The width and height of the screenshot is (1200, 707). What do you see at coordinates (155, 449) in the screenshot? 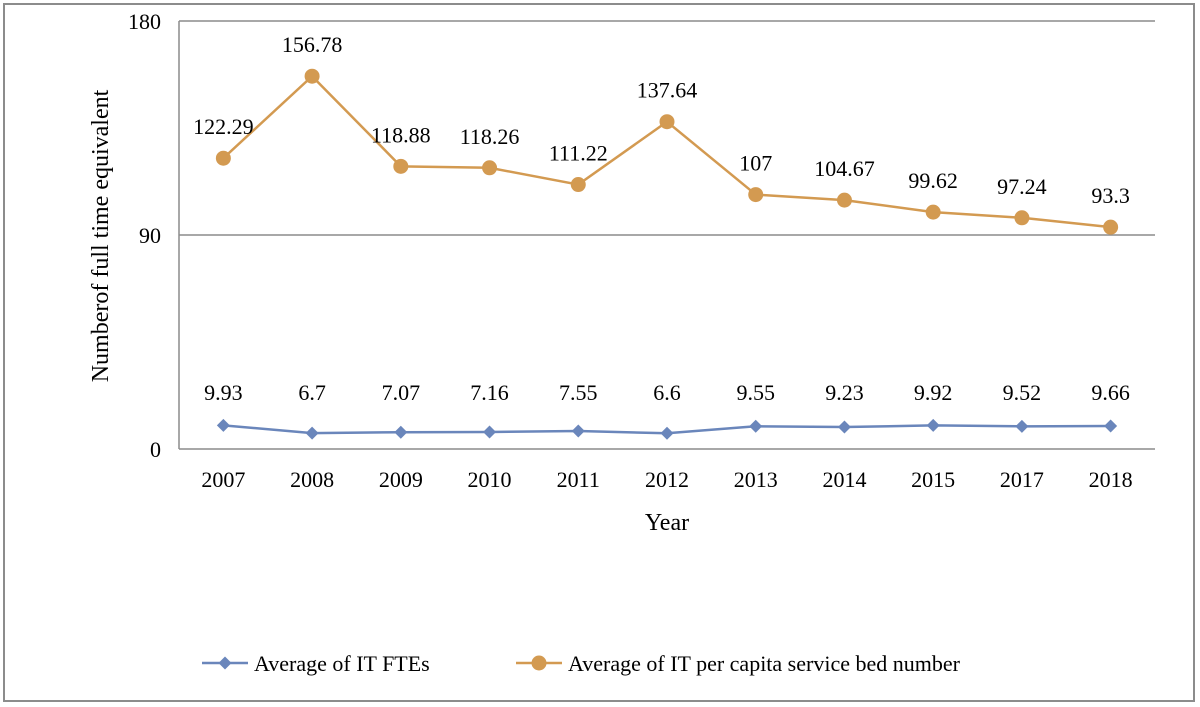
I see `y-tick-label: 0` at bounding box center [155, 449].